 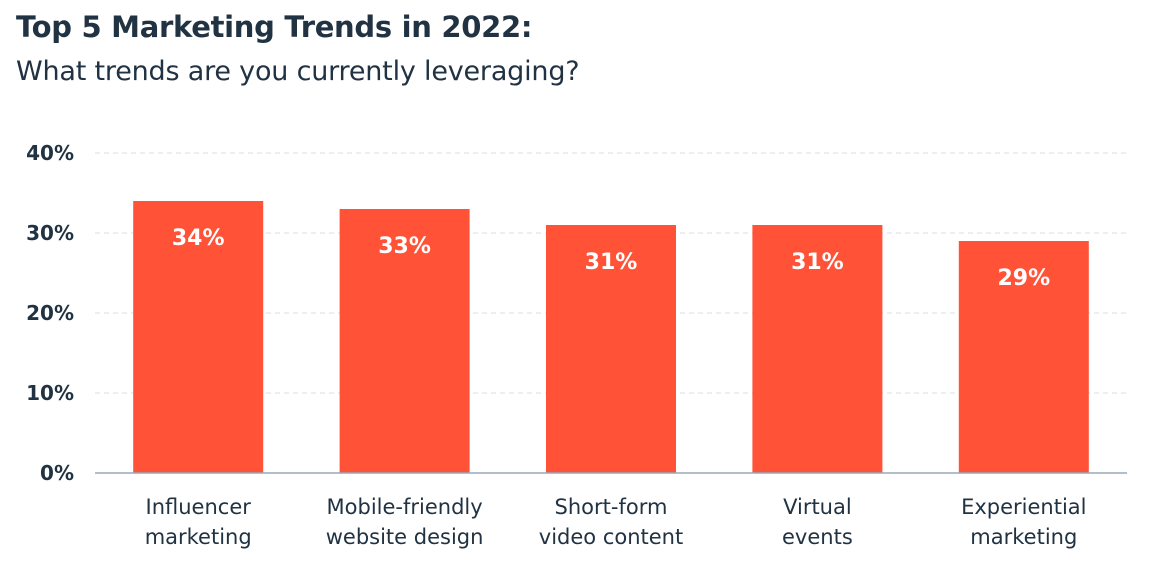 I want to click on y-tick-label: 20%, so click(x=50, y=313).